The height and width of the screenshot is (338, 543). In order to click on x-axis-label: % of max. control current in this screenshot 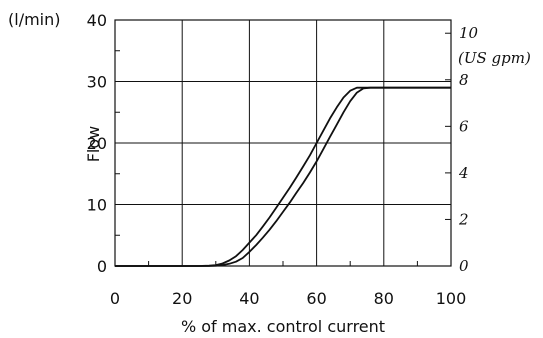, I will do `click(283, 326)`.